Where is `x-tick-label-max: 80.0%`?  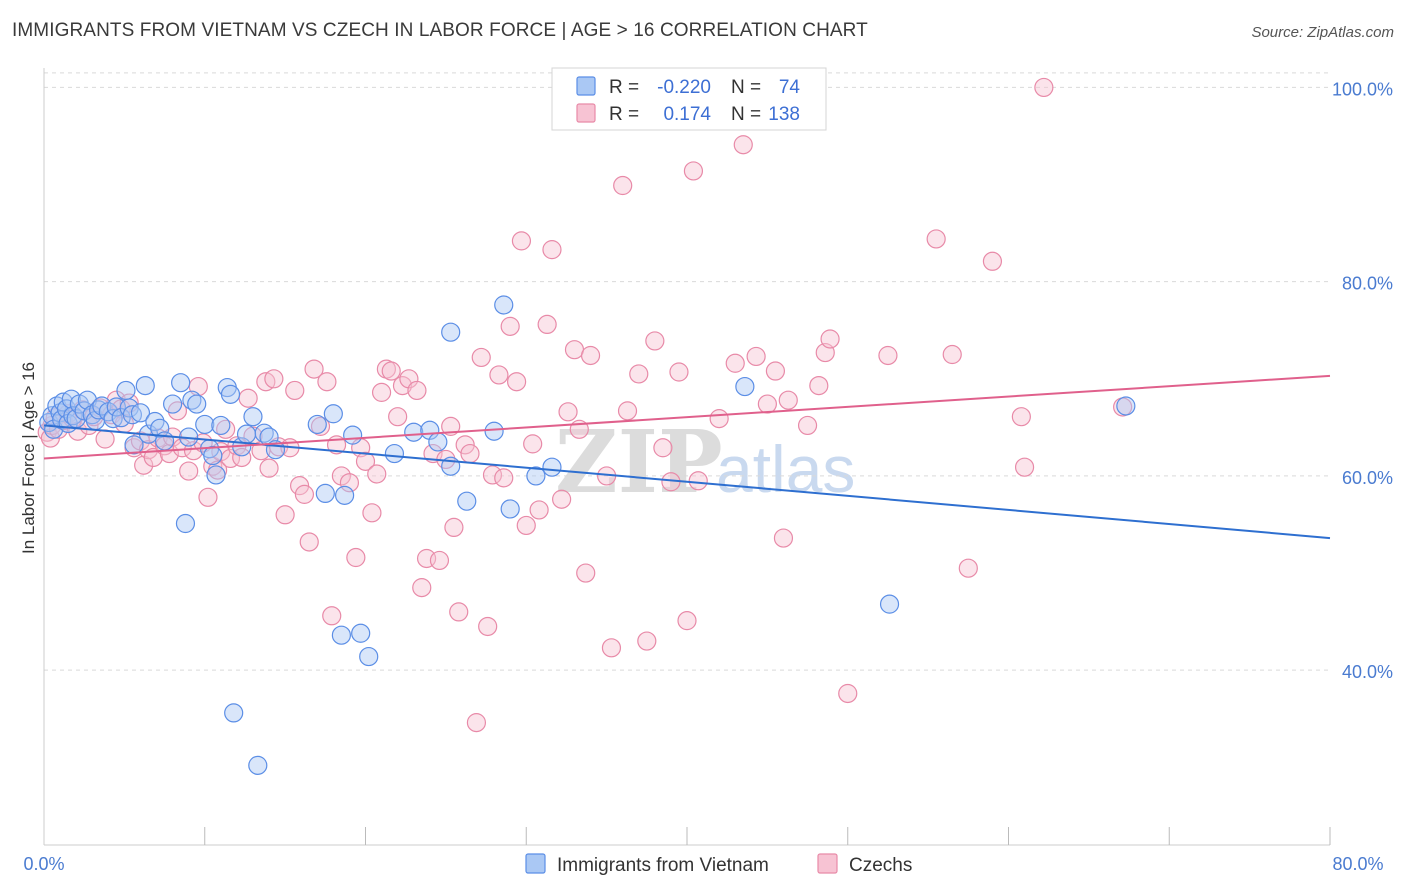
x-tick-label-max: 80.0% is located at coordinates (1357, 864).